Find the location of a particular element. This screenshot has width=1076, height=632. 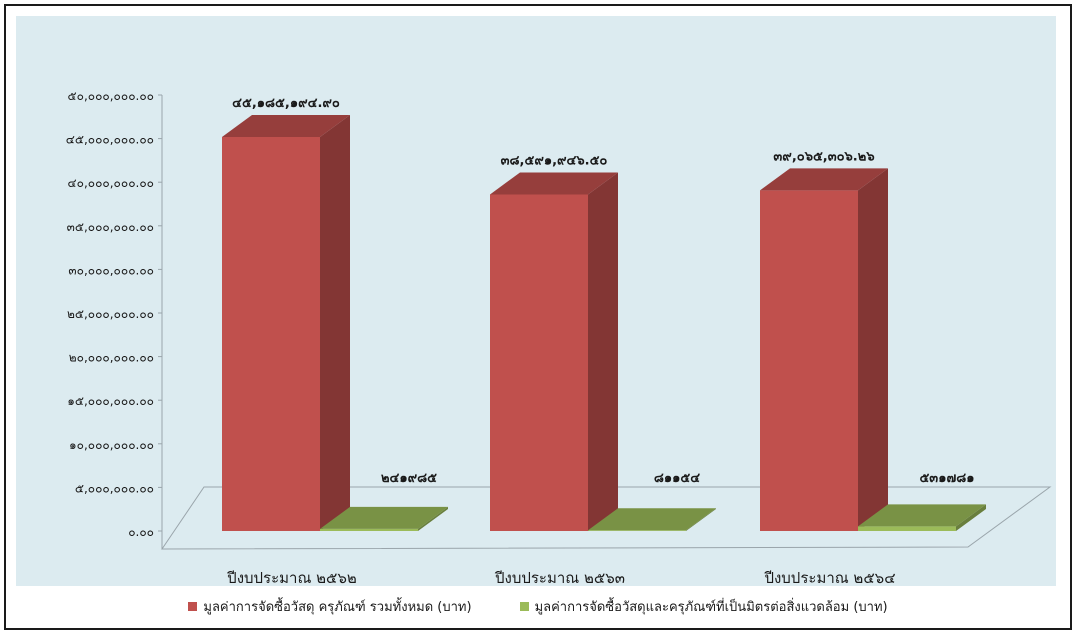

y-tick-label: ๒๕,๐๐๐,๐๐๐.๐๐ is located at coordinates (110, 314).